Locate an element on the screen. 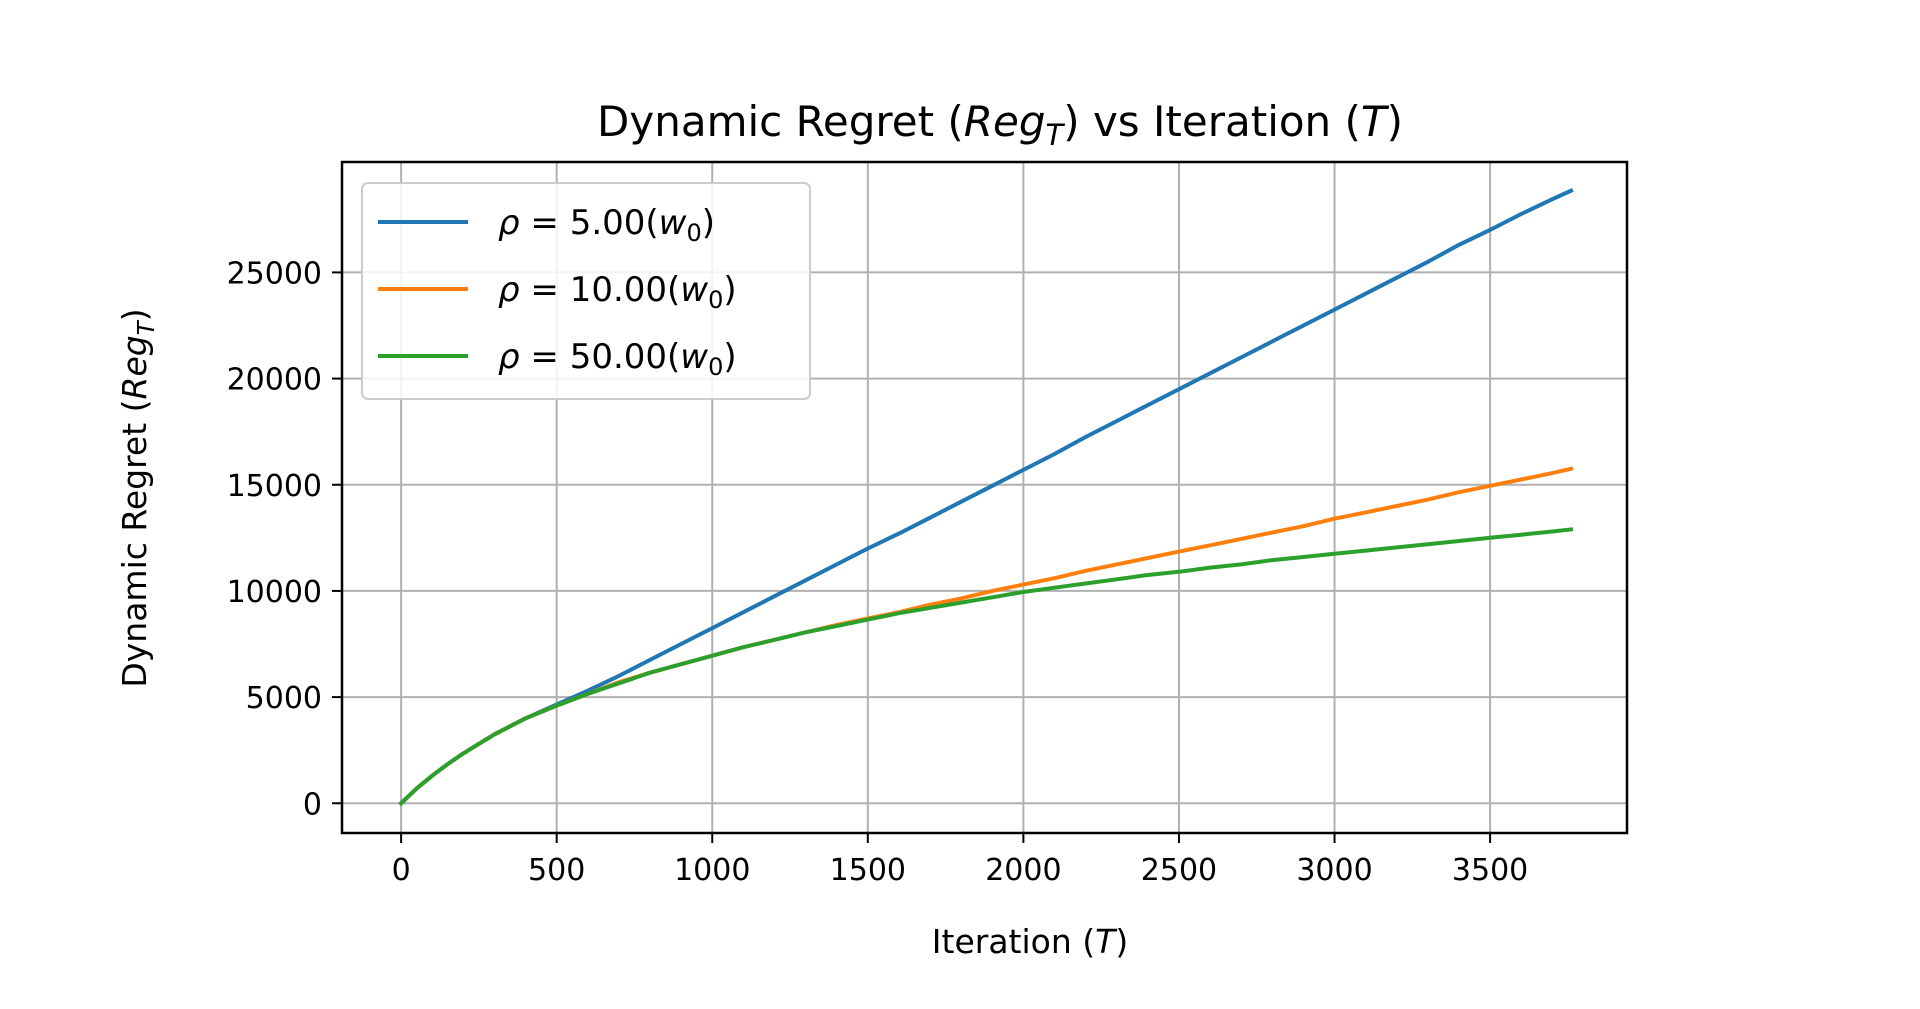 The height and width of the screenshot is (1009, 1920). legend-box is located at coordinates (586, 291).